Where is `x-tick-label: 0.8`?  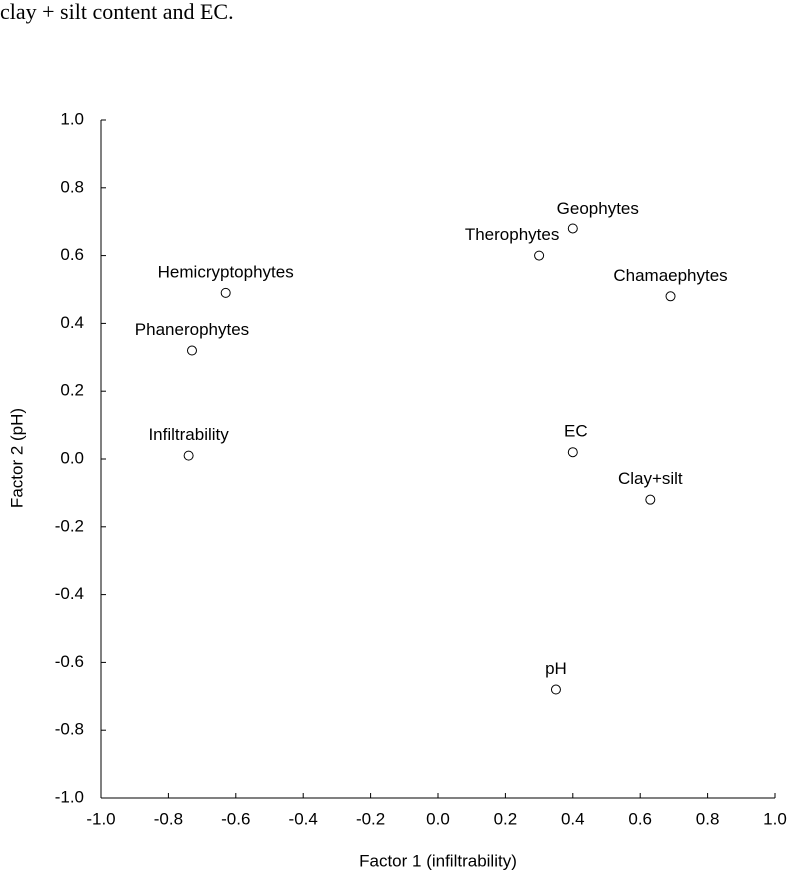
x-tick-label: 0.8 is located at coordinates (708, 818).